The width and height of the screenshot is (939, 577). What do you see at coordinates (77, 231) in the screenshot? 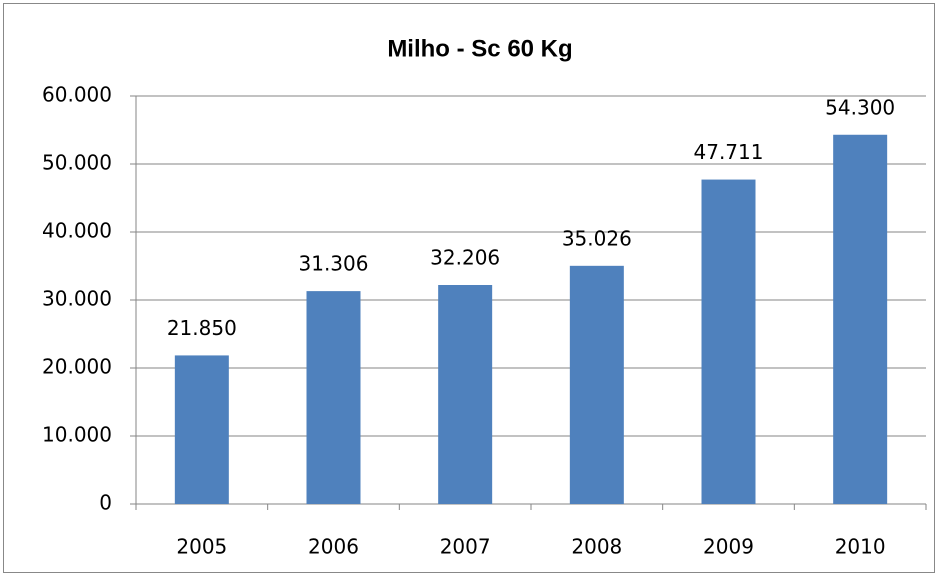
I see `y-tick-label: 40.000` at bounding box center [77, 231].